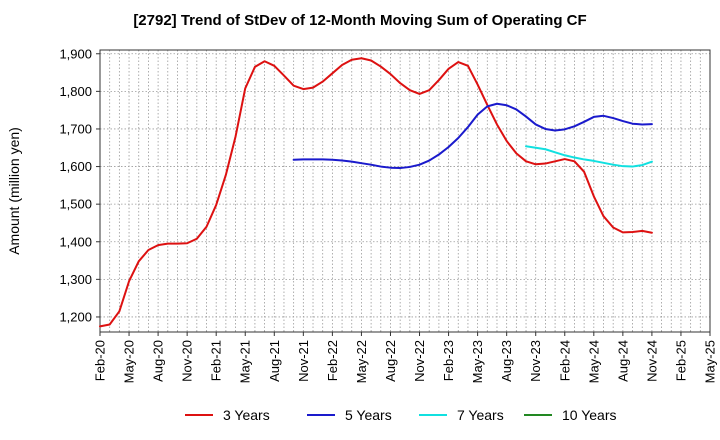  What do you see at coordinates (158, 361) in the screenshot?
I see `x-tick-label: Aug-20` at bounding box center [158, 361].